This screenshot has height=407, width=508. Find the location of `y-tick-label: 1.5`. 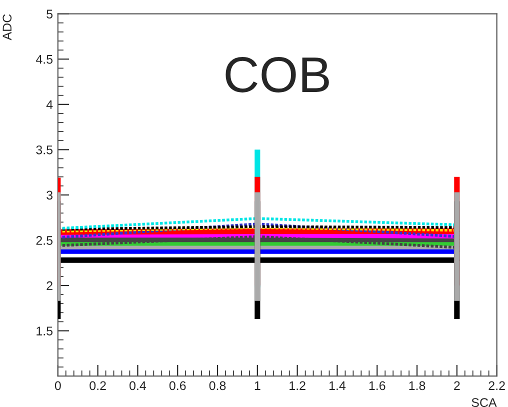

y-tick-label: 1.5 is located at coordinates (44, 331).